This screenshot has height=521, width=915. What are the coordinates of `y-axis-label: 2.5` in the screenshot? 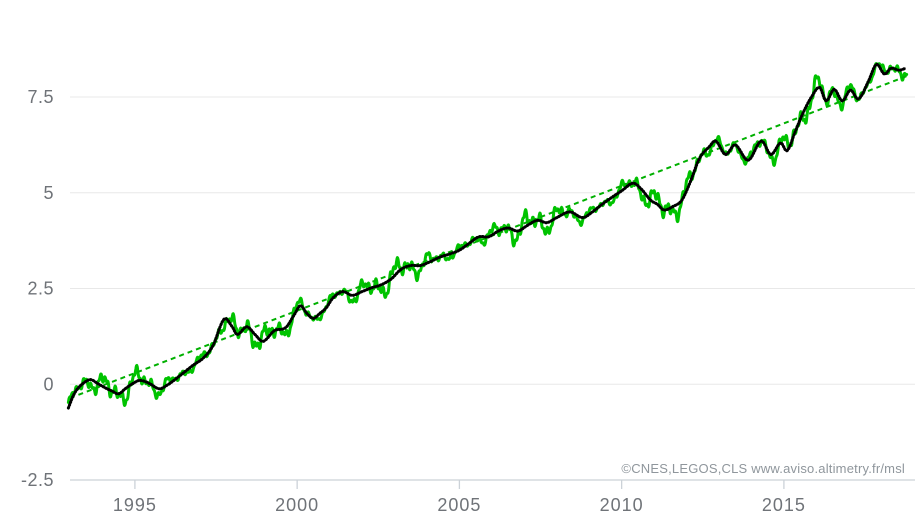 It's located at (40, 289).